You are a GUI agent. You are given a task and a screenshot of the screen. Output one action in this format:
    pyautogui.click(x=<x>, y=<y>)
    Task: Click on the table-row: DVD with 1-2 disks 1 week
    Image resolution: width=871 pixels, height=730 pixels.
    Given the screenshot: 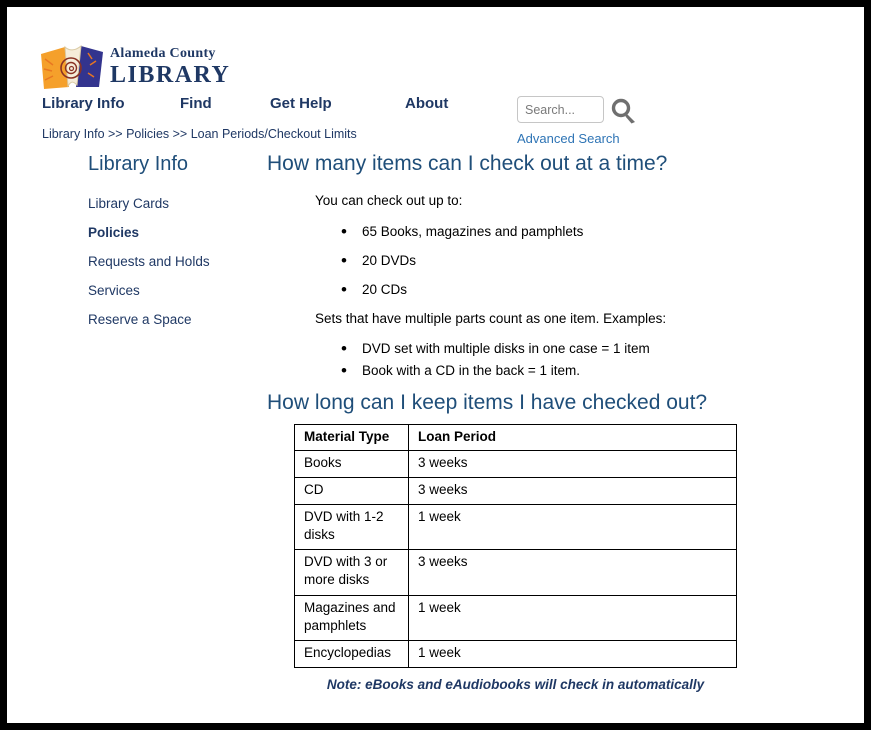 What is the action you would take?
    pyautogui.click(x=515, y=527)
    